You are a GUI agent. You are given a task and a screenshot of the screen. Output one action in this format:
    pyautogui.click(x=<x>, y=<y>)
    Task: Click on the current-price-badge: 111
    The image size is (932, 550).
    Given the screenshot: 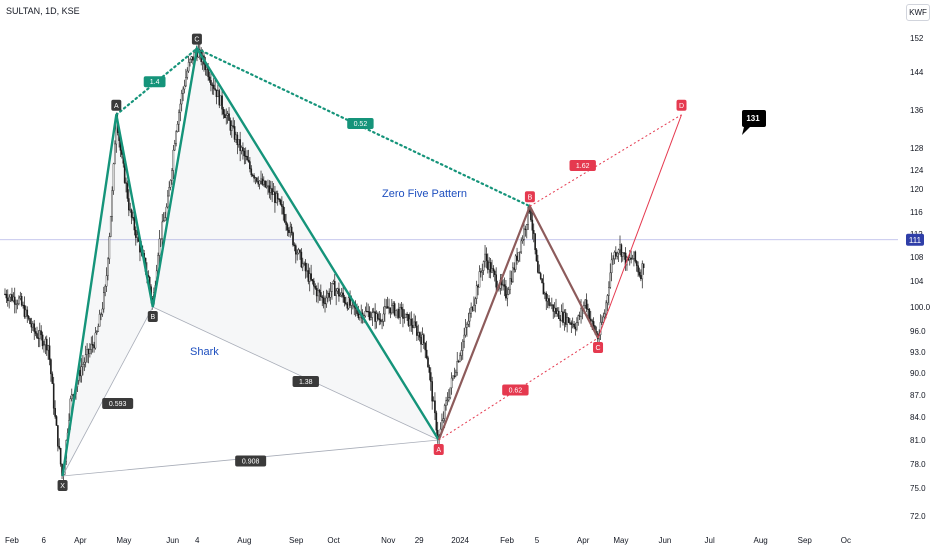 What is the action you would take?
    pyautogui.click(x=915, y=240)
    